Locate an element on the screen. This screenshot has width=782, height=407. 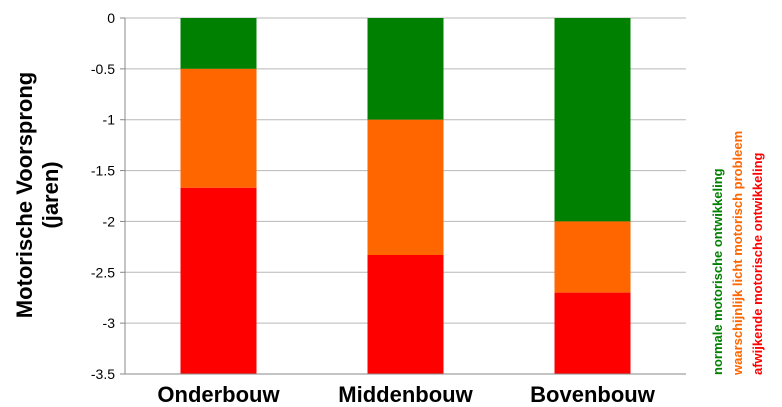
y-tick-label: -3 is located at coordinates (109, 323).